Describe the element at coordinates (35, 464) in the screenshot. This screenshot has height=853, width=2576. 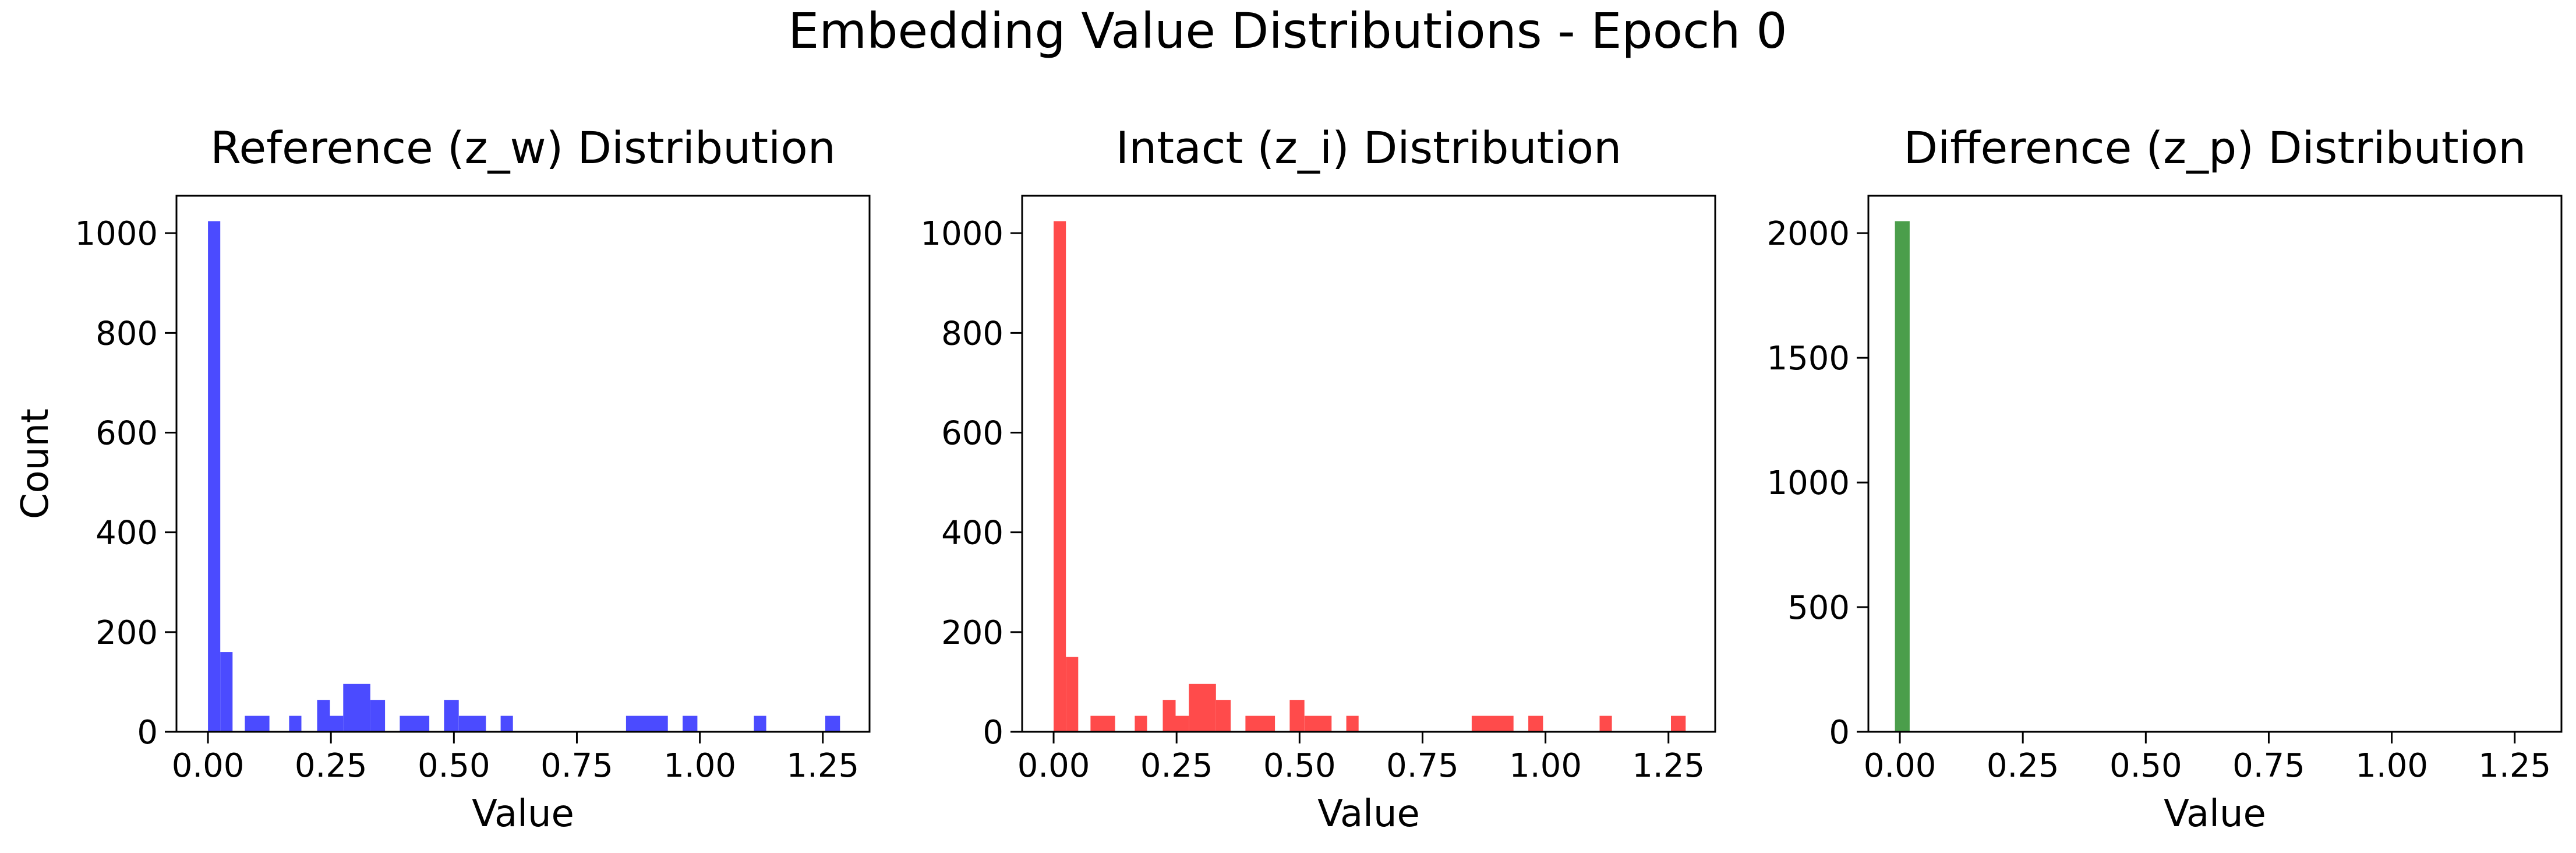
I see `y-axis-label: Count` at that location.